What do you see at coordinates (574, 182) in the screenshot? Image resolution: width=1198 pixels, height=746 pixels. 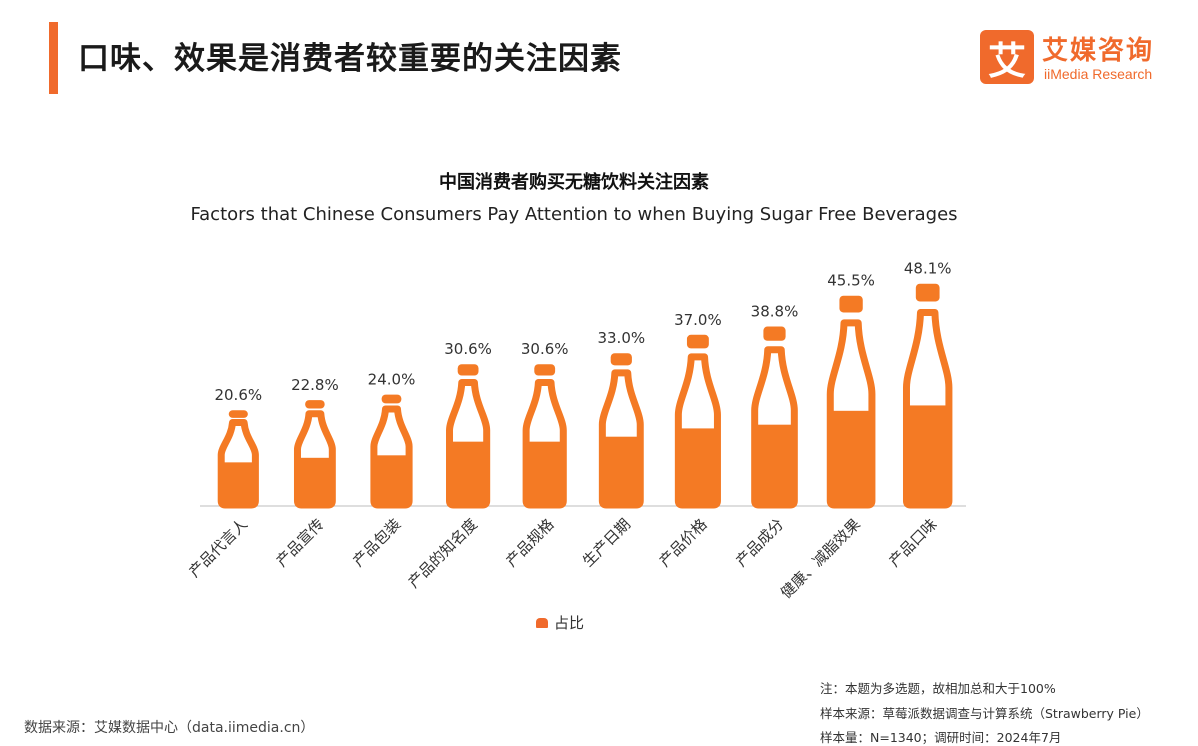 I see `chart-title: 中国消费者购买无糖饮料关注因素` at bounding box center [574, 182].